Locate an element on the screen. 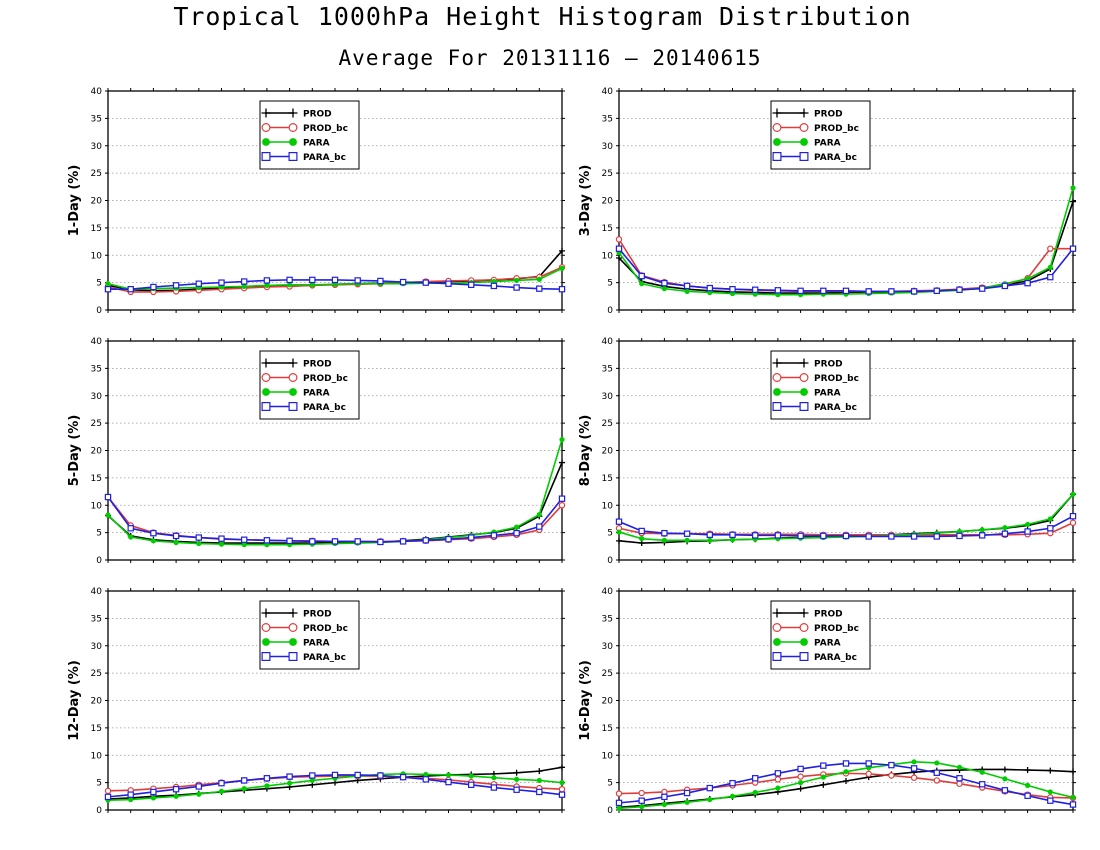 The width and height of the screenshot is (1100, 850). y-tick-label: 30 is located at coordinates (97, 397).